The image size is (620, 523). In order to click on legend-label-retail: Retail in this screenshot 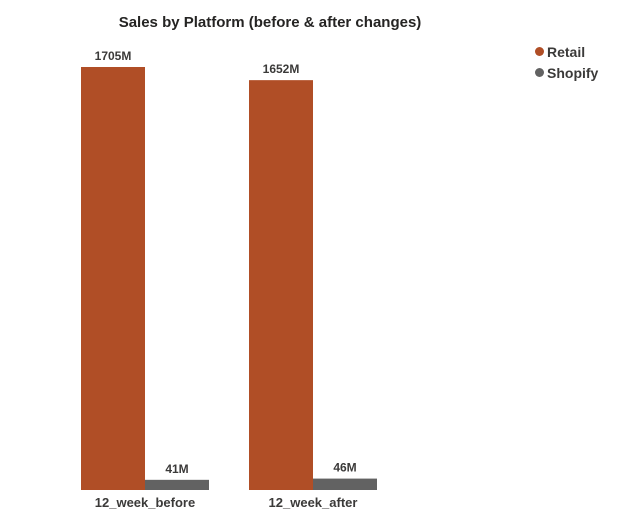, I will do `click(566, 51)`.